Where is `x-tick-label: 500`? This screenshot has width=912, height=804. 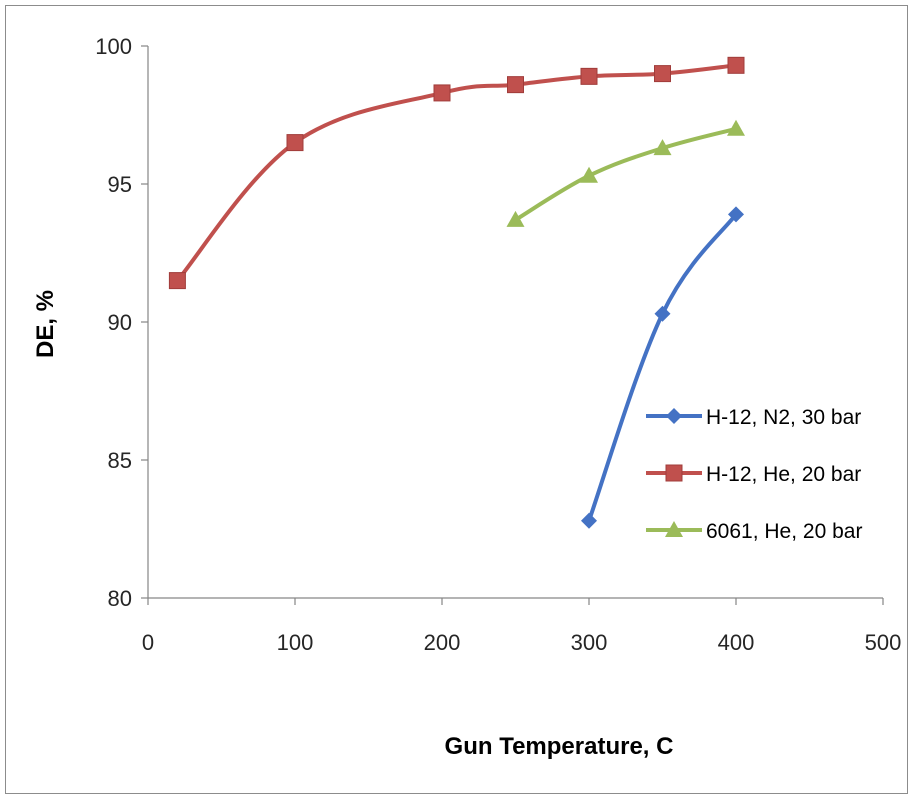
x-tick-label: 500 is located at coordinates (883, 642).